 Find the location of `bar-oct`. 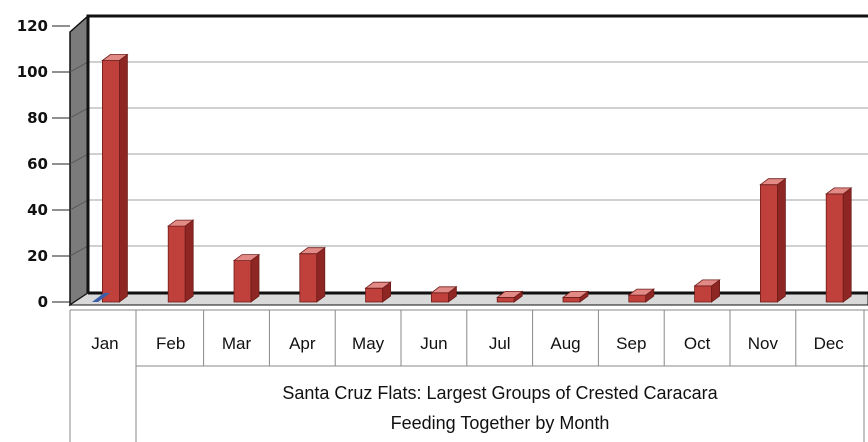

bar-oct is located at coordinates (707, 291).